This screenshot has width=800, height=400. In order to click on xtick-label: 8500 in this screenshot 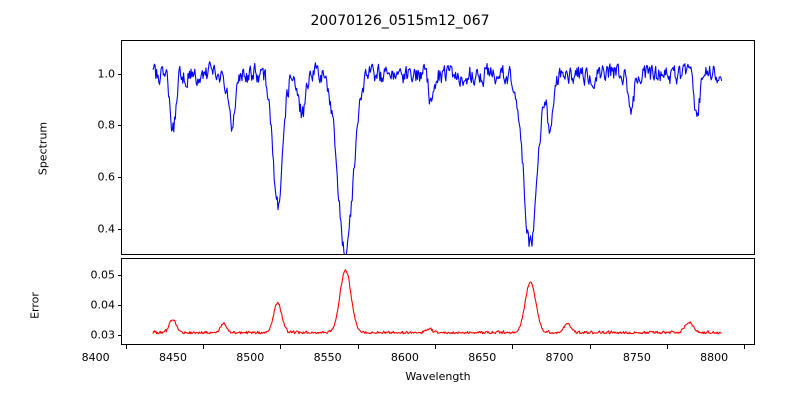, I will do `click(250, 357)`.